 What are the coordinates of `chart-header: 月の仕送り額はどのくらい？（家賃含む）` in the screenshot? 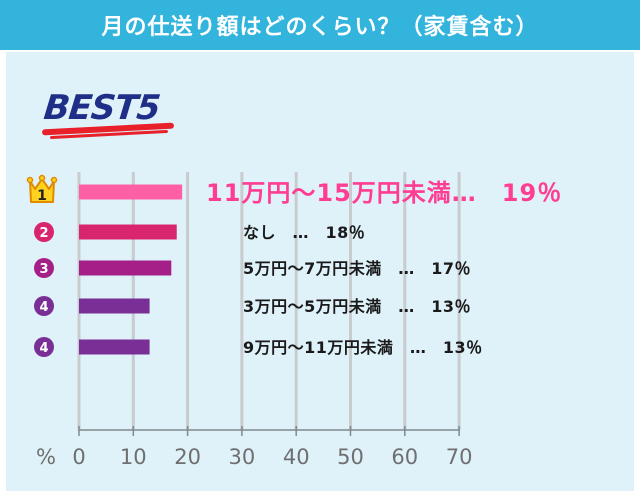 It's located at (320, 25).